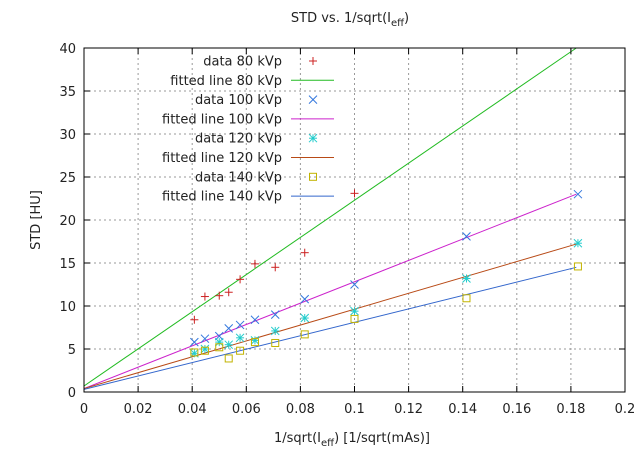 This screenshot has width=635, height=452. I want to click on chart-title: STD vs. 1/sqrt(Ieff), so click(350, 20).